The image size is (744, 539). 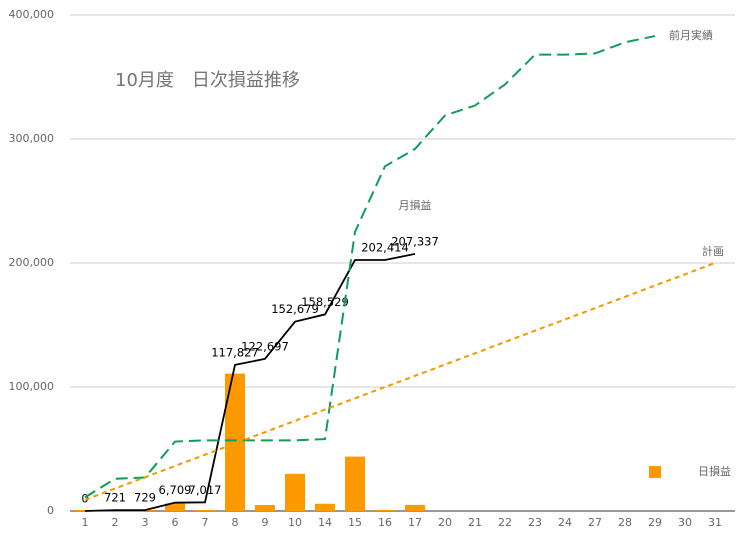 I want to click on y-tick-label: 100,000, so click(x=32, y=386).